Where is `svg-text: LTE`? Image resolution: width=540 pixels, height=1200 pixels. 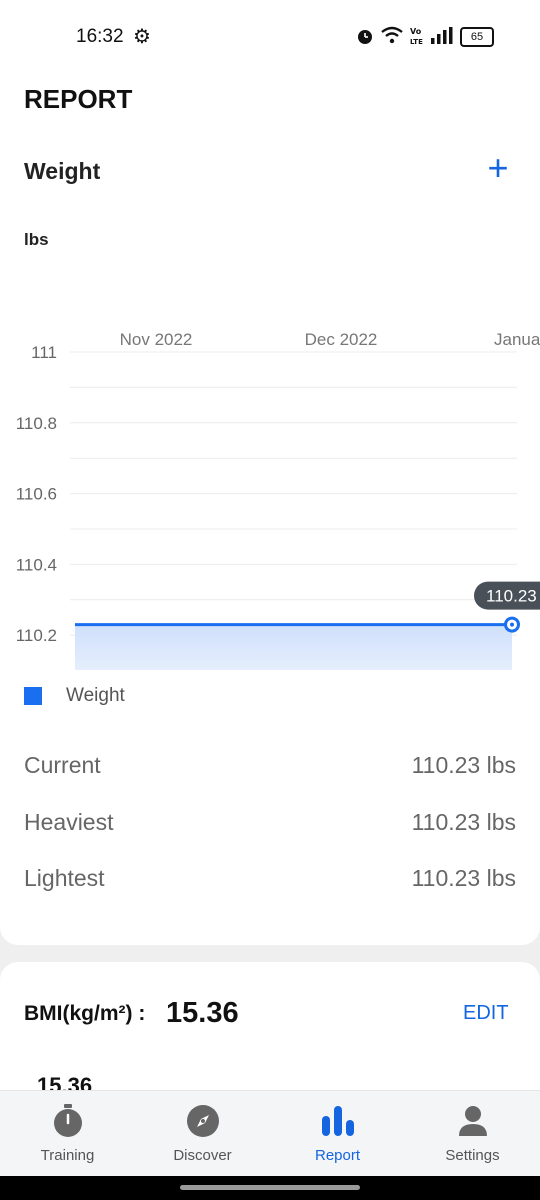 svg-text: LTE is located at coordinates (416, 42).